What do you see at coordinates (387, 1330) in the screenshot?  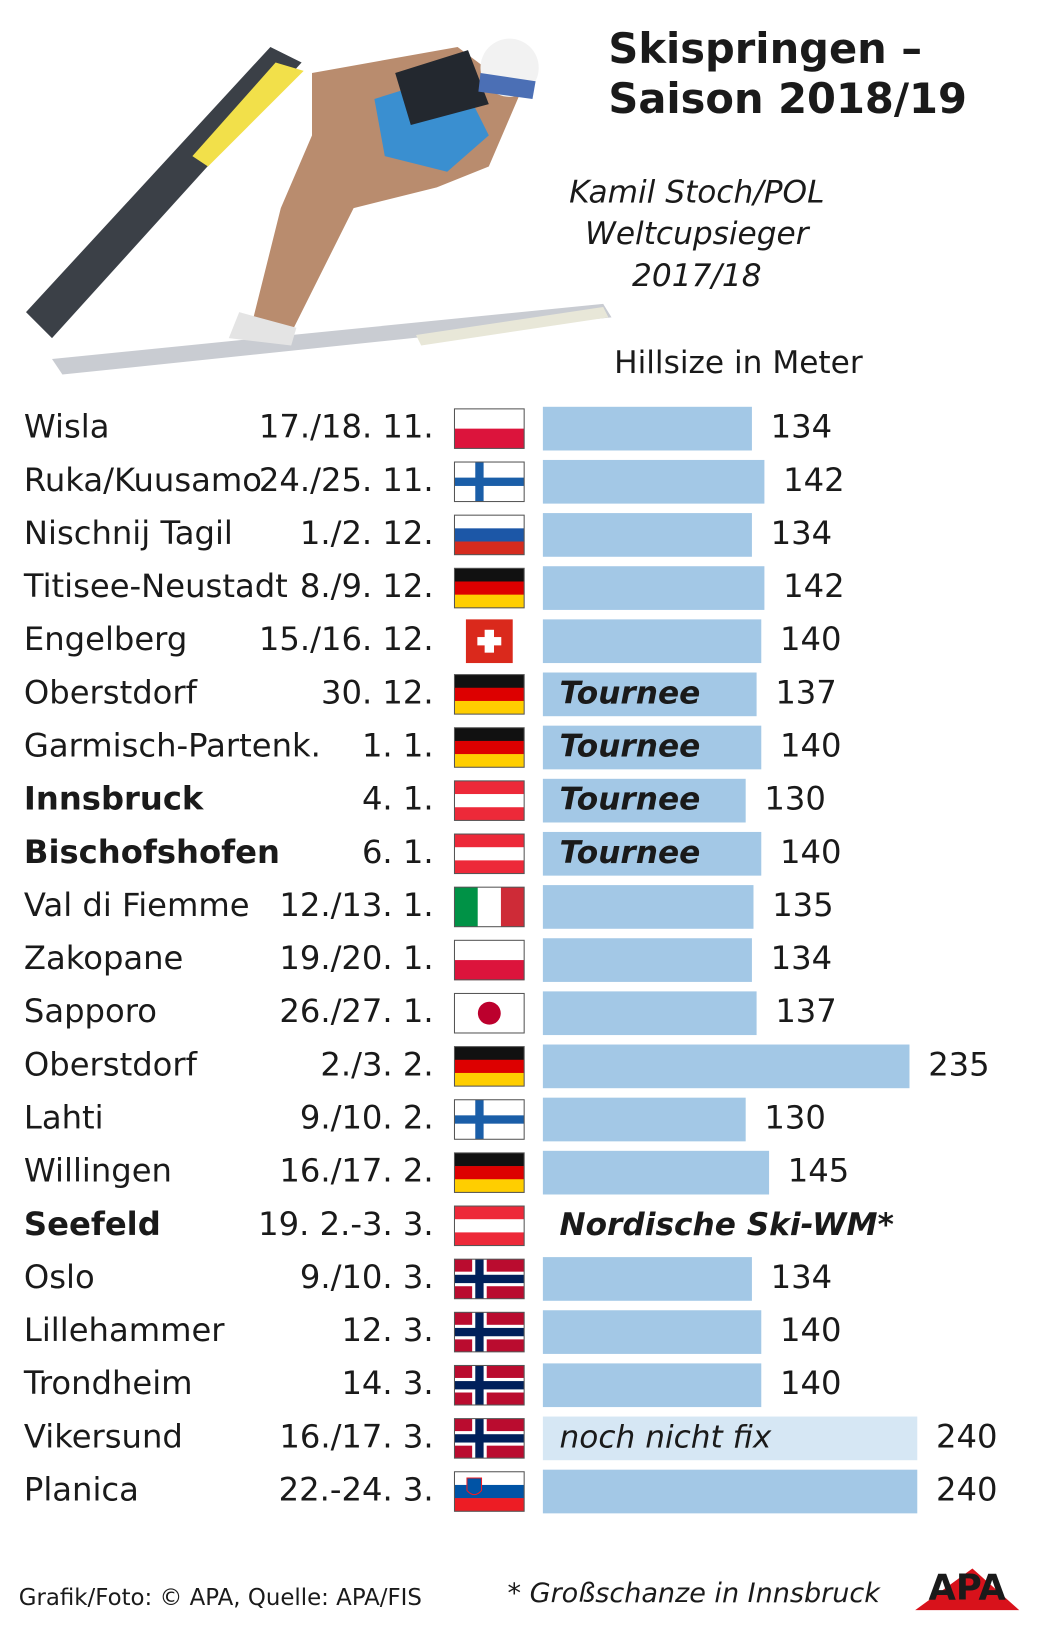 I see `date: 12. 3.` at bounding box center [387, 1330].